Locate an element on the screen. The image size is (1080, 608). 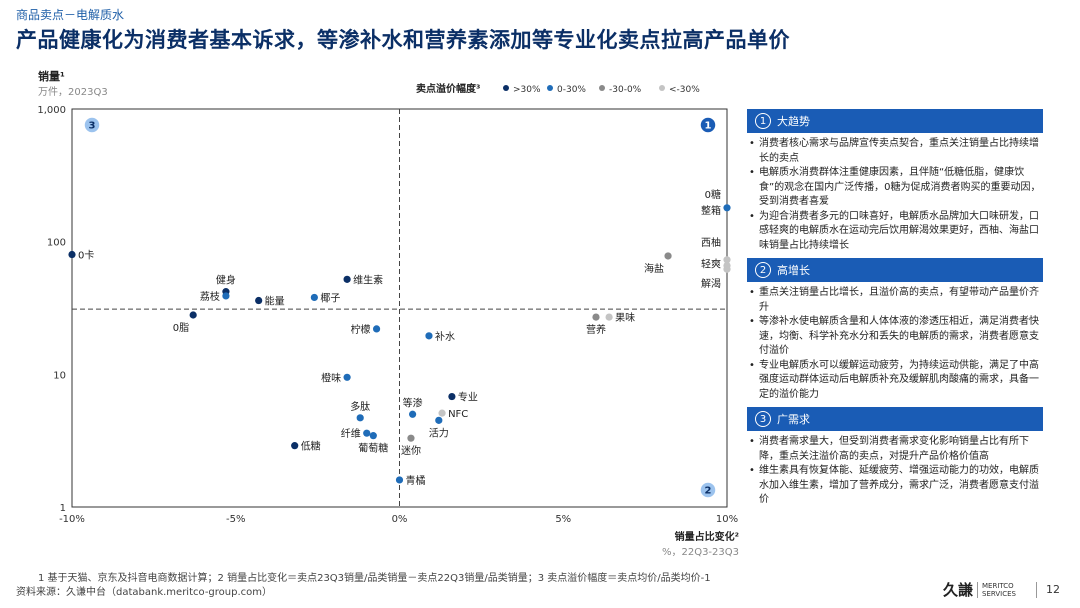
x-tick-label: 10% is located at coordinates (727, 519).